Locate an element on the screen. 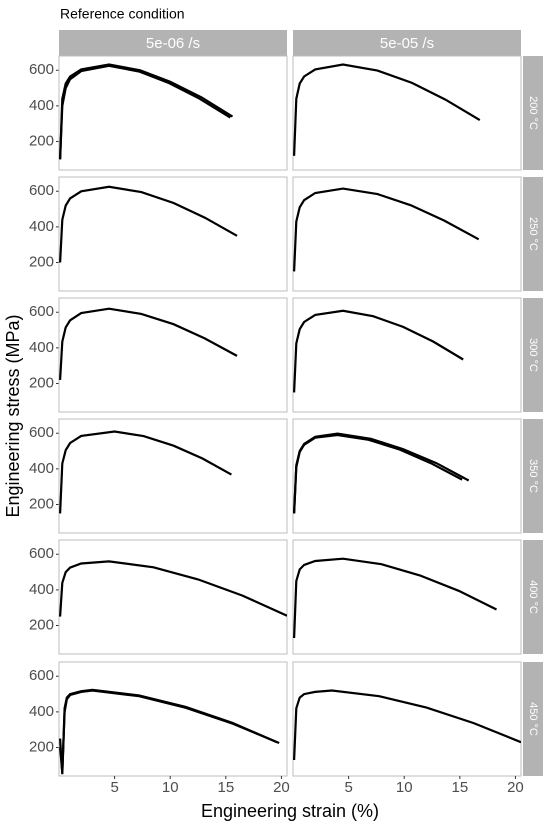  x-axis-label: Engineering strain (%) is located at coordinates (290, 811).